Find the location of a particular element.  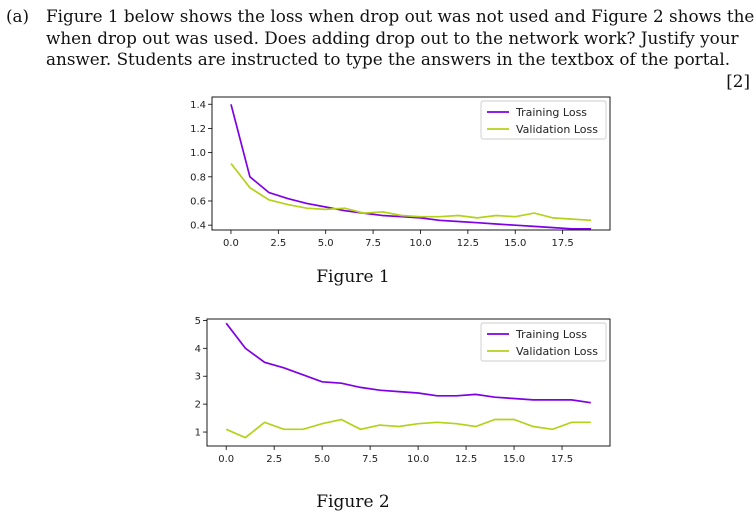

question-label: (a) is located at coordinates (18, 16).